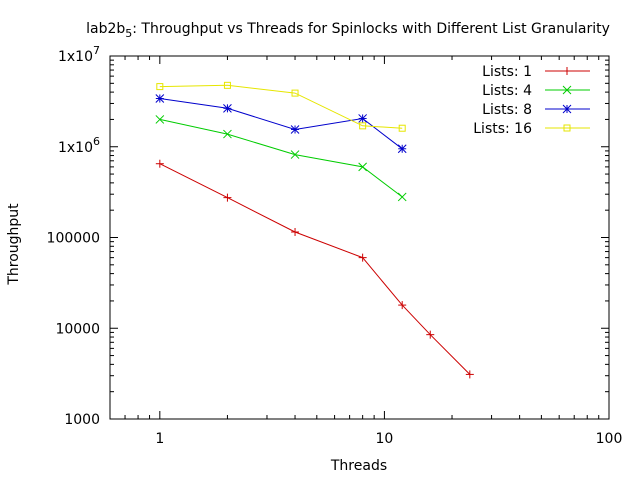 Image resolution: width=640 pixels, height=480 pixels. Describe the element at coordinates (159, 439) in the screenshot. I see `x-tick-label: 1` at that location.